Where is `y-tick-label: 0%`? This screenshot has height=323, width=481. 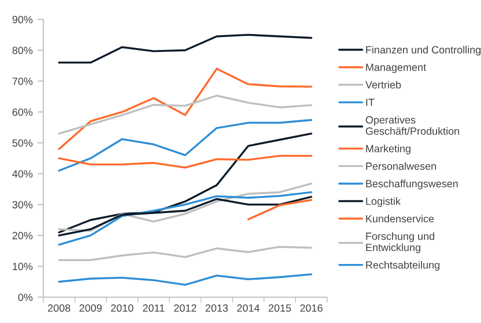
y-tick-label: 0% is located at coordinates (25, 298).